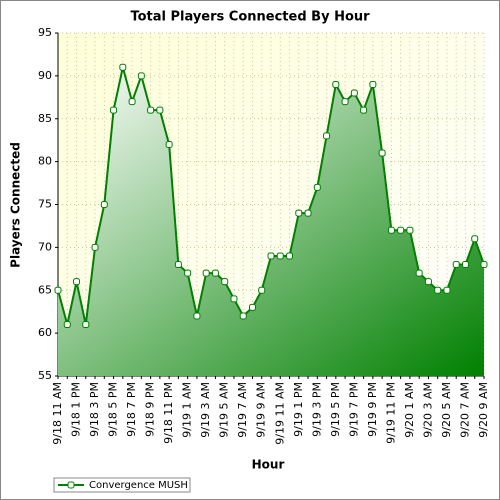 Image resolution: width=500 pixels, height=500 pixels. What do you see at coordinates (45, 75) in the screenshot?
I see `y-tick-label: 90` at bounding box center [45, 75].